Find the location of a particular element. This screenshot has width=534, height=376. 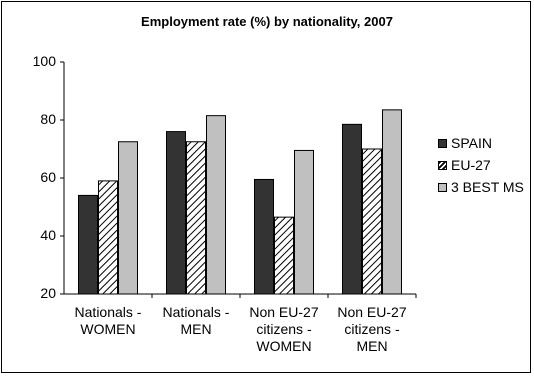

legend-item: 3 BEST MS is located at coordinates (481, 187).